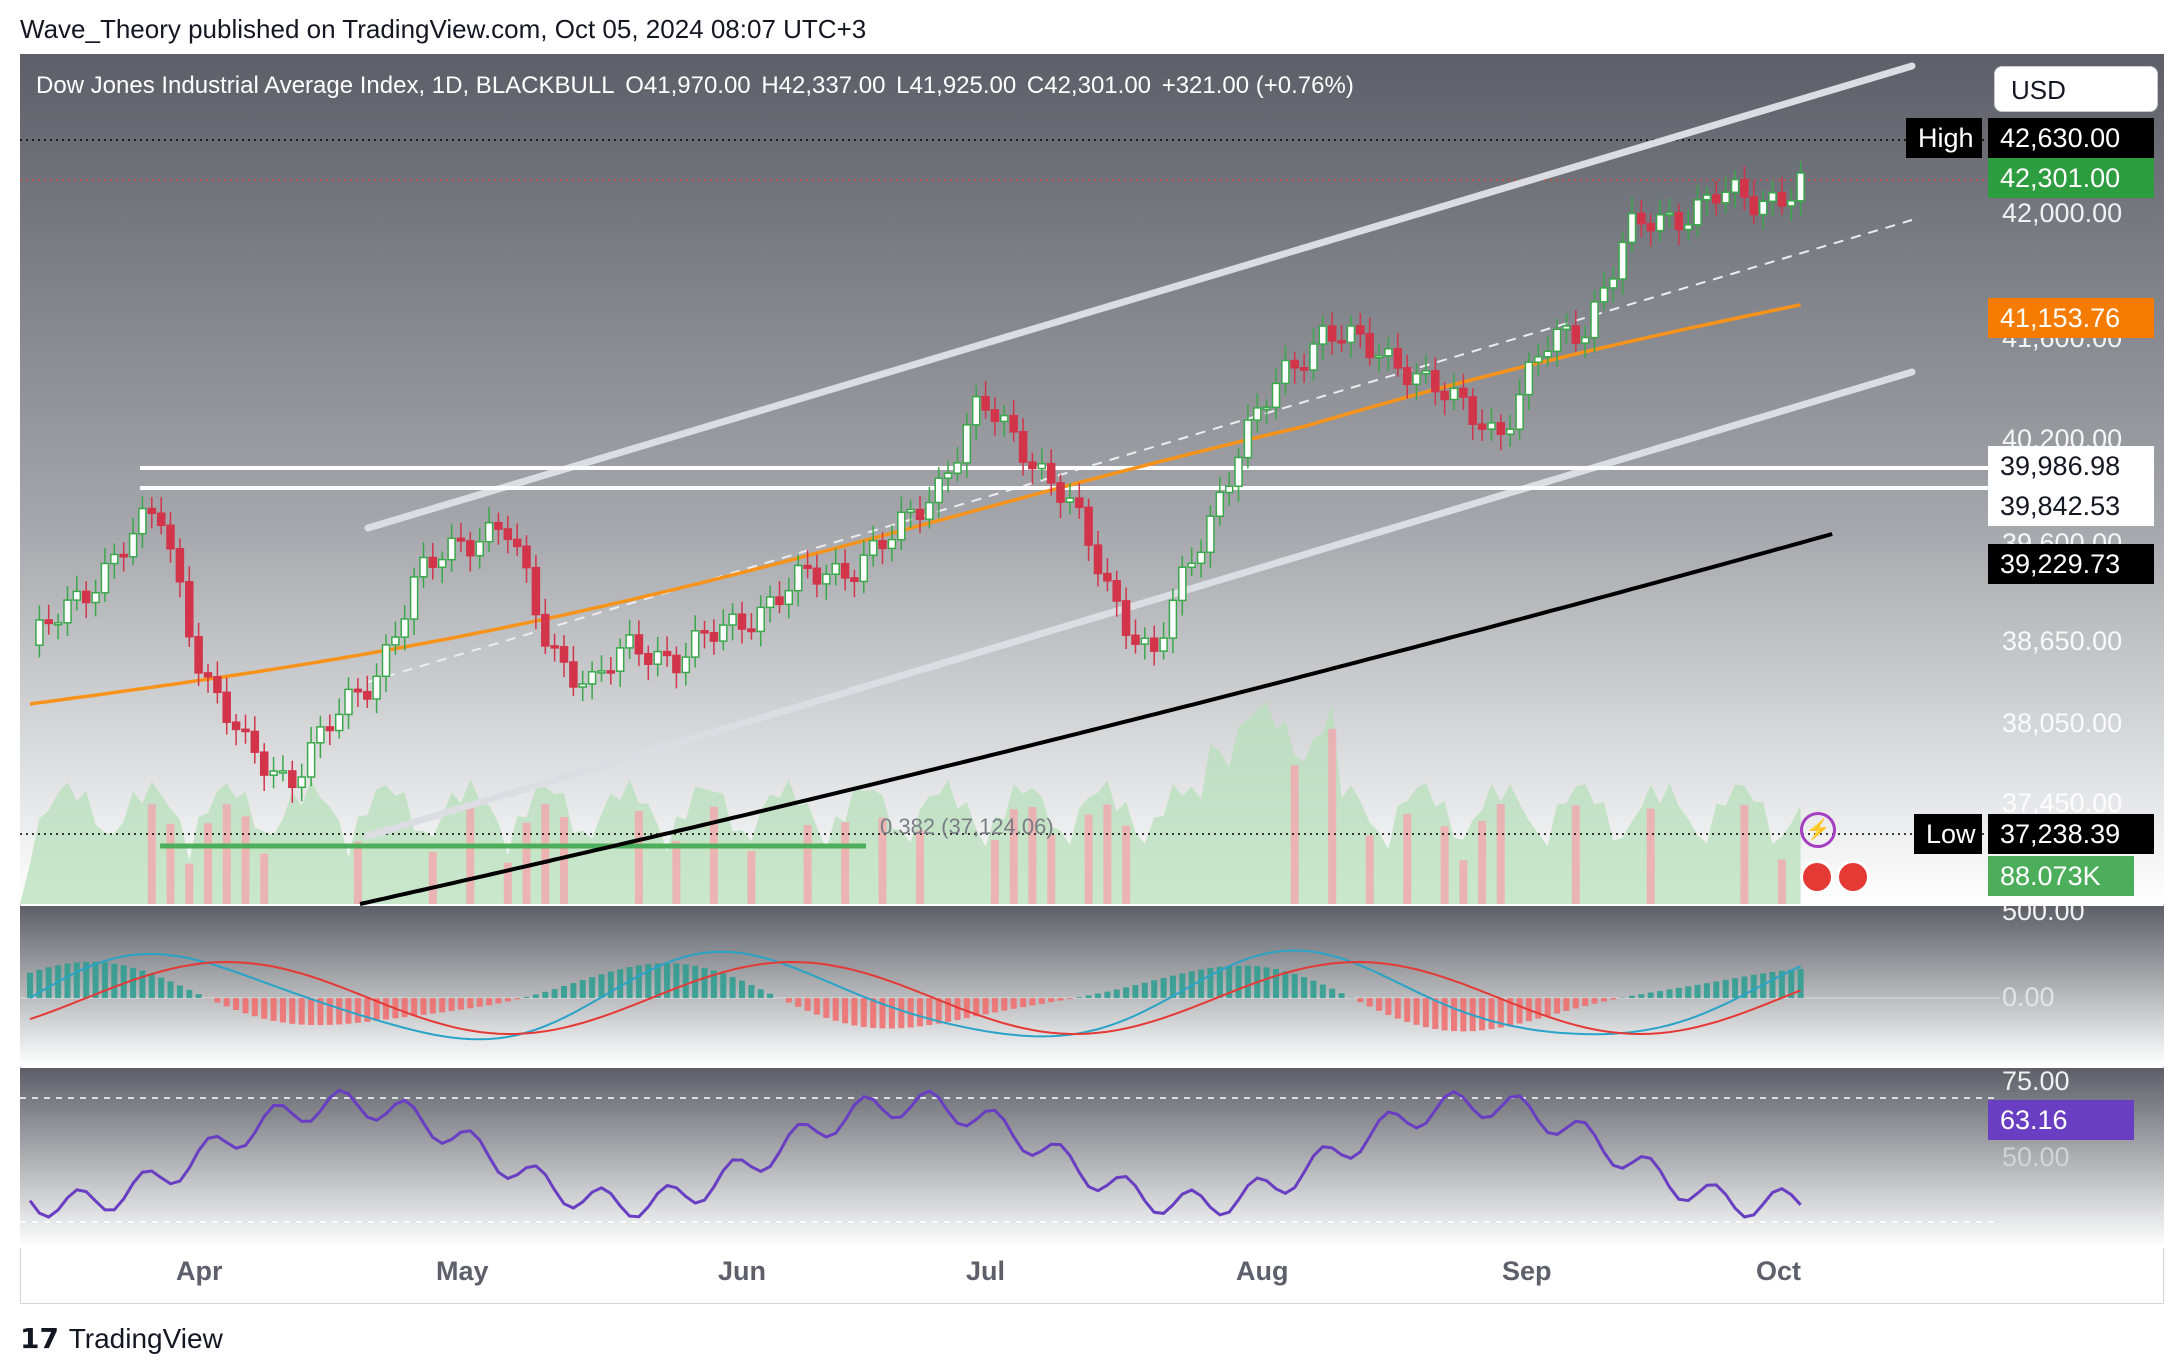 This screenshot has width=2184, height=1372. What do you see at coordinates (2071, 466) in the screenshot?
I see `resistance-1-label: 39,986.98` at bounding box center [2071, 466].